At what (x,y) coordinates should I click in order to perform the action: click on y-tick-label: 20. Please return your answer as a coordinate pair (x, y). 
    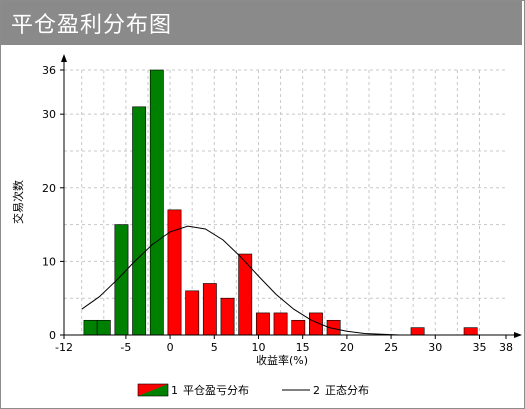
    Looking at the image, I should click on (49, 188).